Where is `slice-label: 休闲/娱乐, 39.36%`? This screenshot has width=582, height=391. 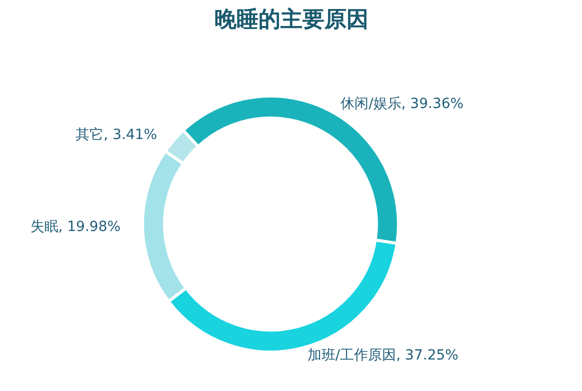 slice-label: 休闲/娱乐, 39.36% is located at coordinates (402, 104).